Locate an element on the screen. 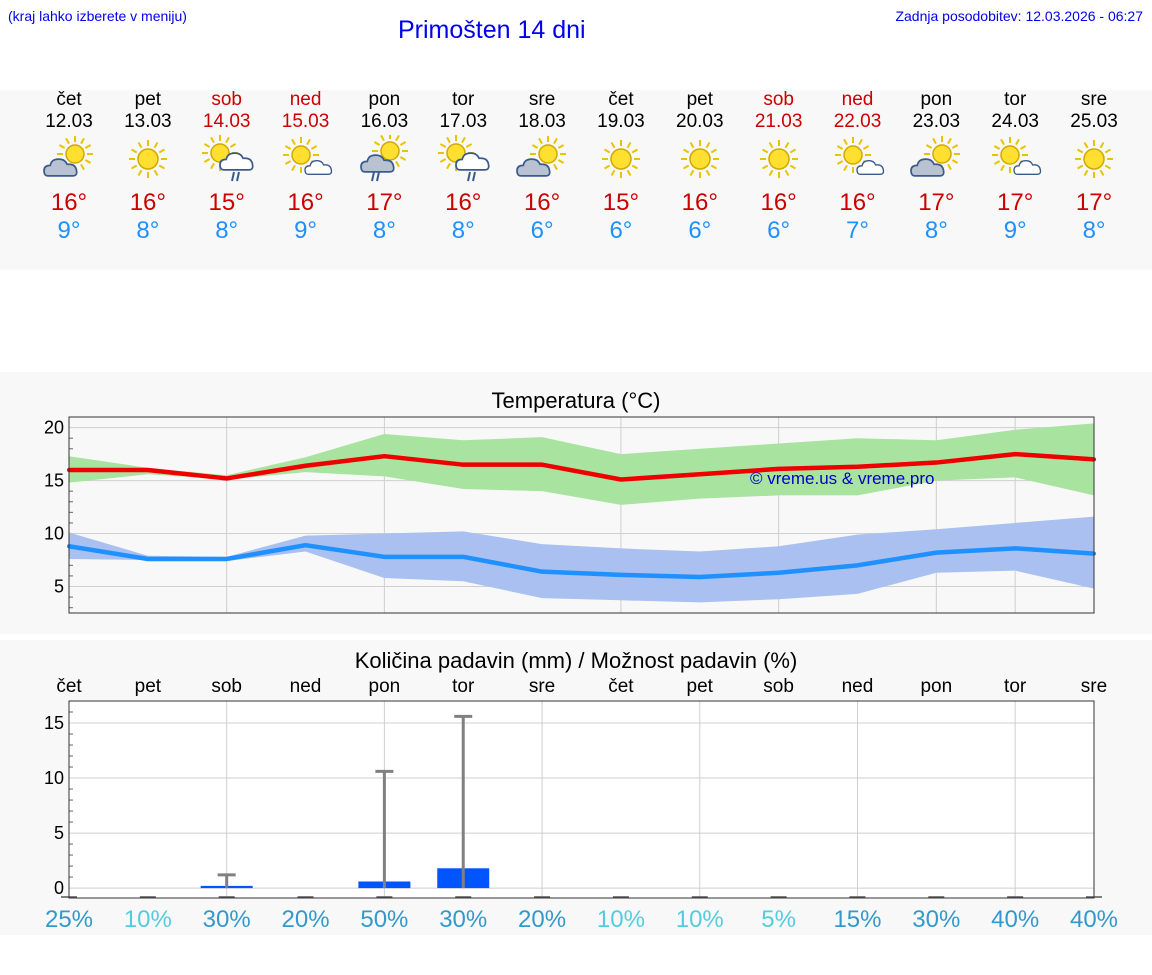 The height and width of the screenshot is (975, 1152). temperature-title: Temperatura (°C) is located at coordinates (576, 400).